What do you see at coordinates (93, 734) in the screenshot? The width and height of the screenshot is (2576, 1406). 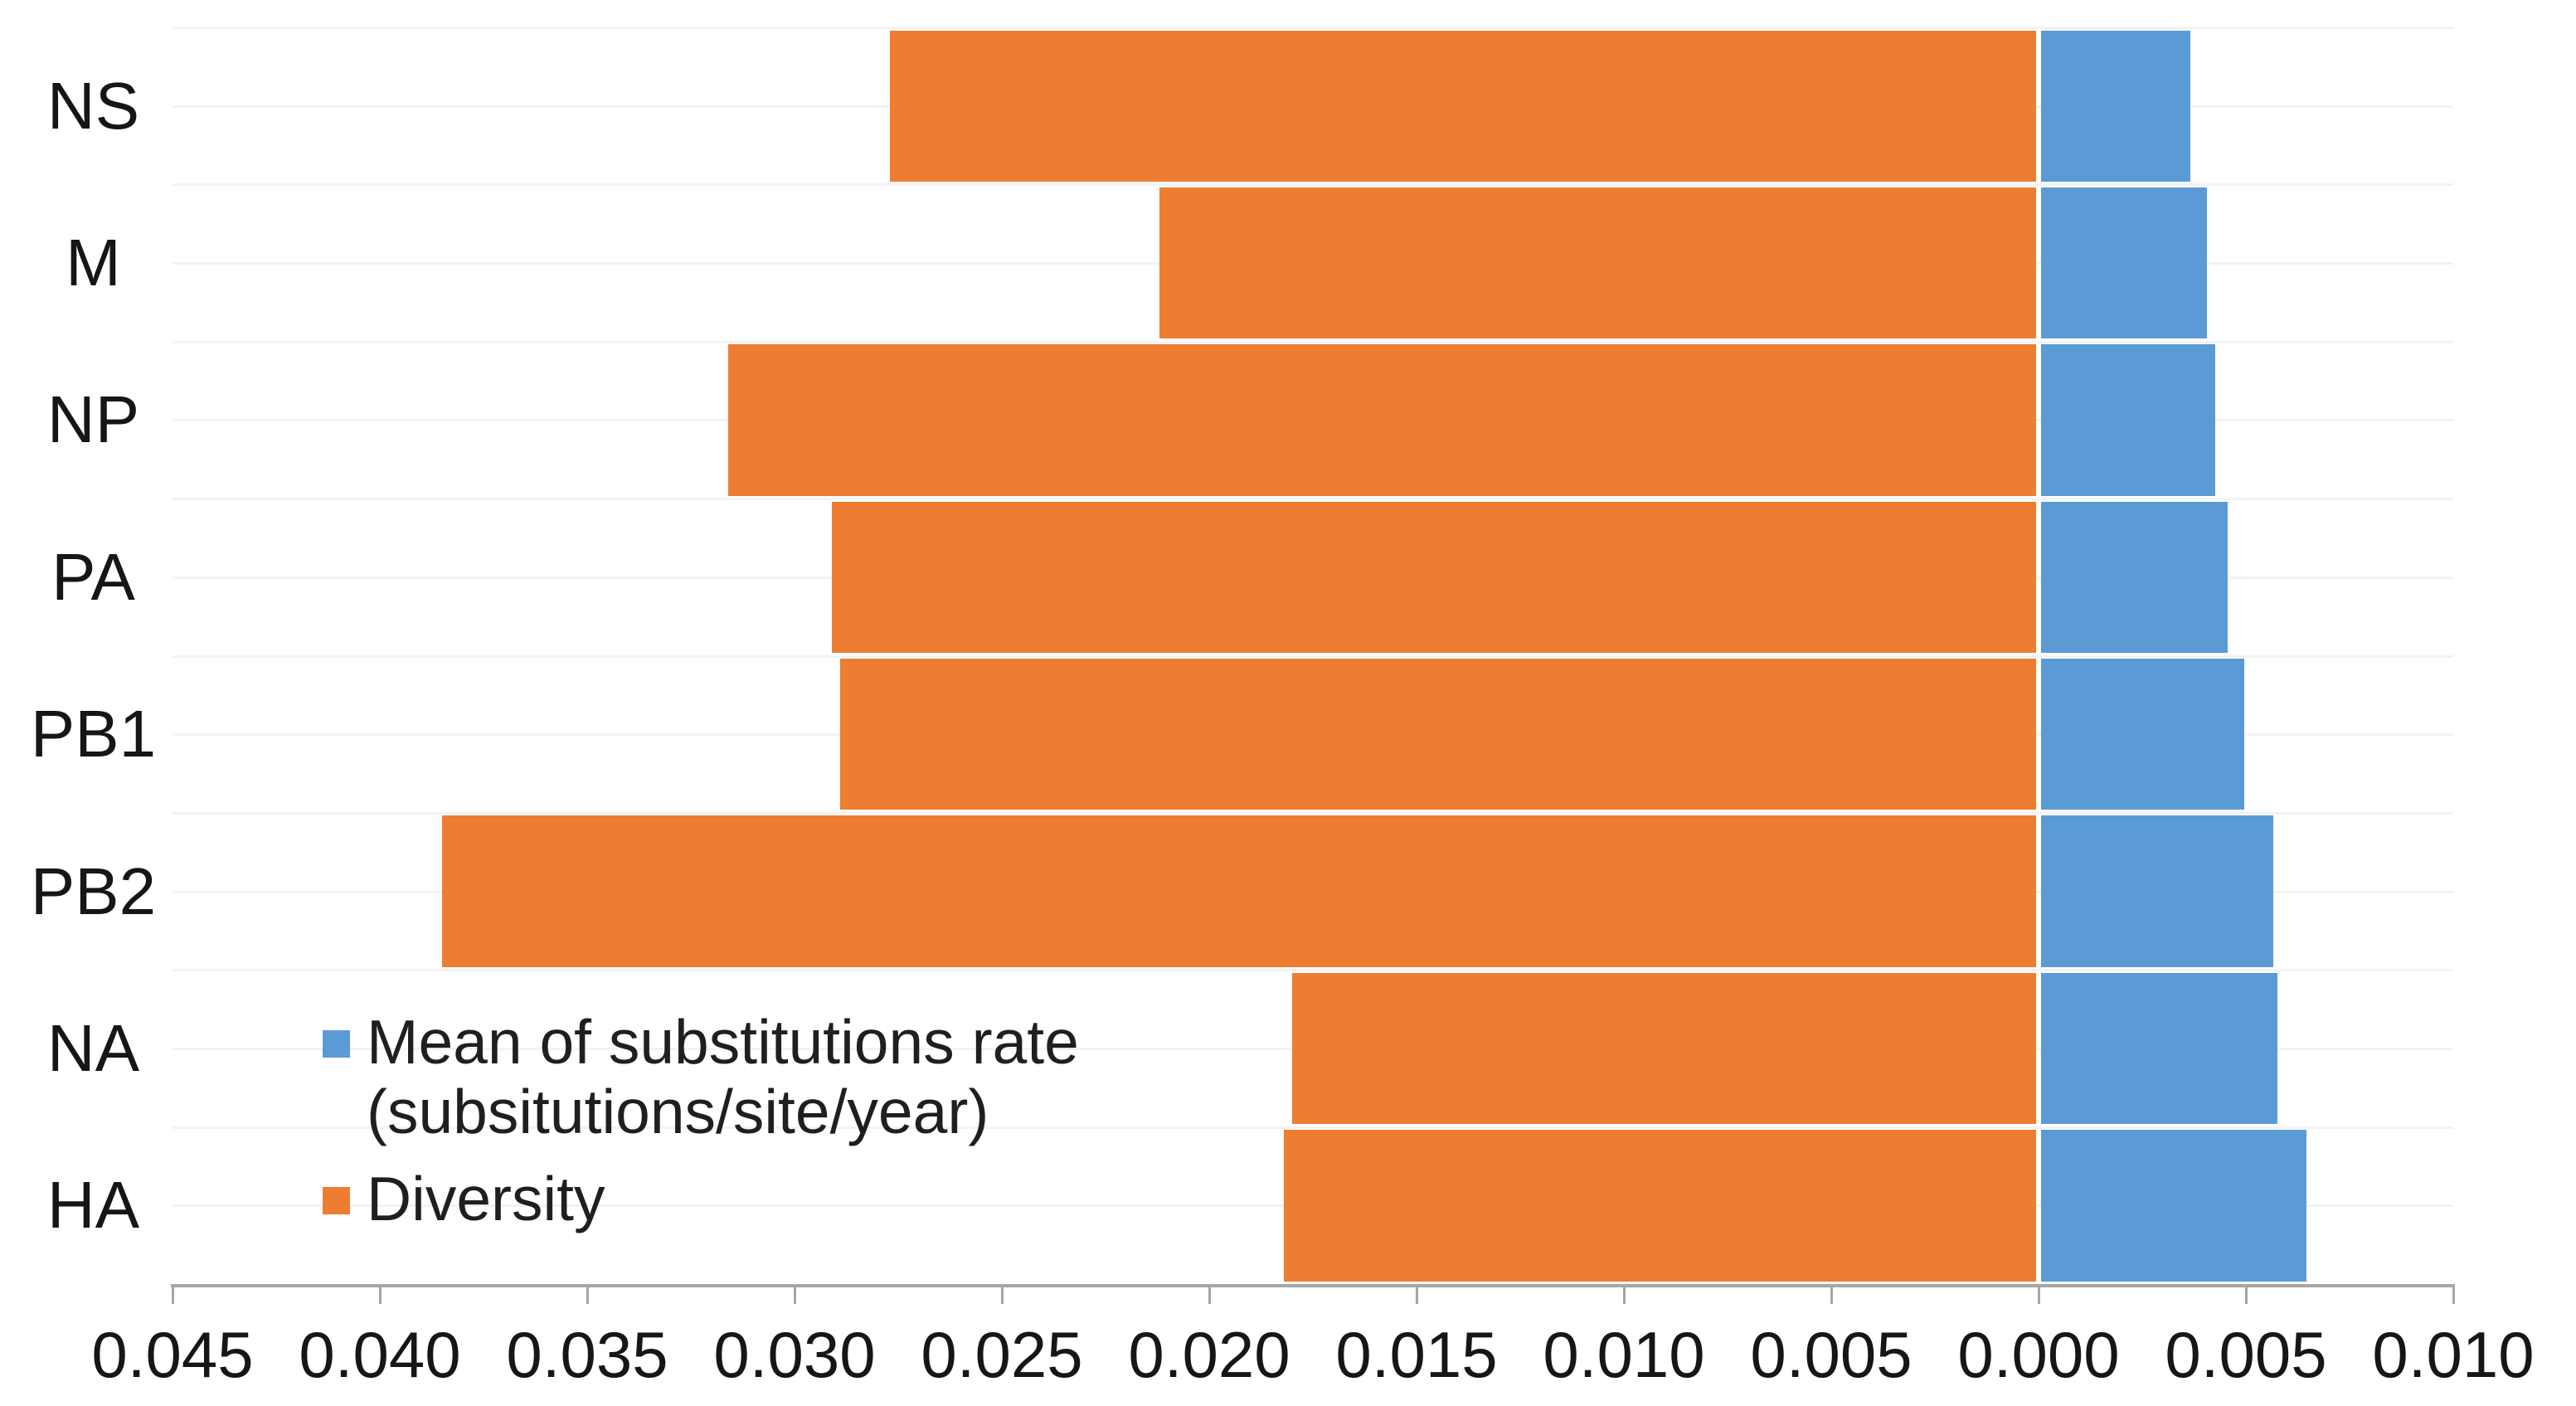 I see `category-label-PB1: PB1` at bounding box center [93, 734].